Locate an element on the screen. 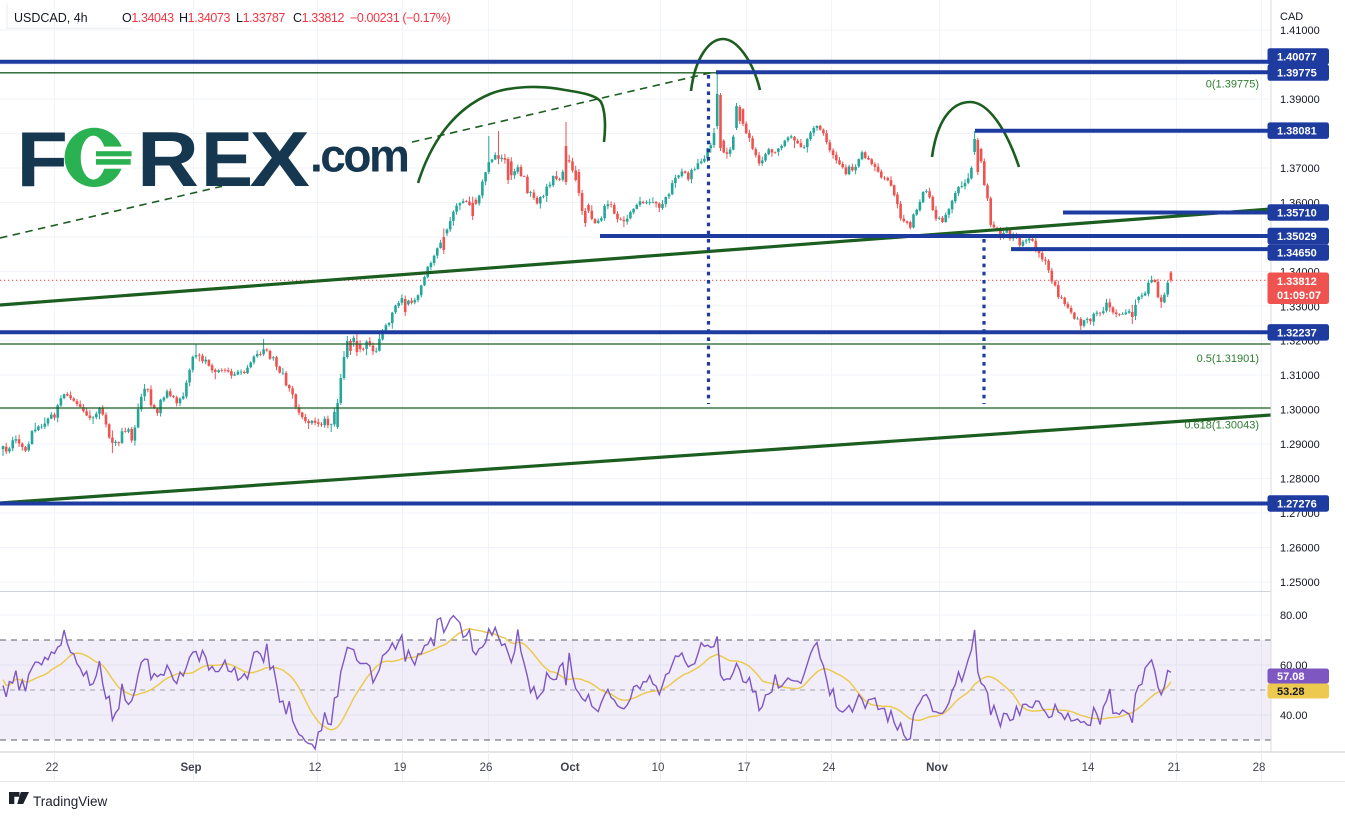 The image size is (1345, 817). svg-text: 10 is located at coordinates (658, 768).